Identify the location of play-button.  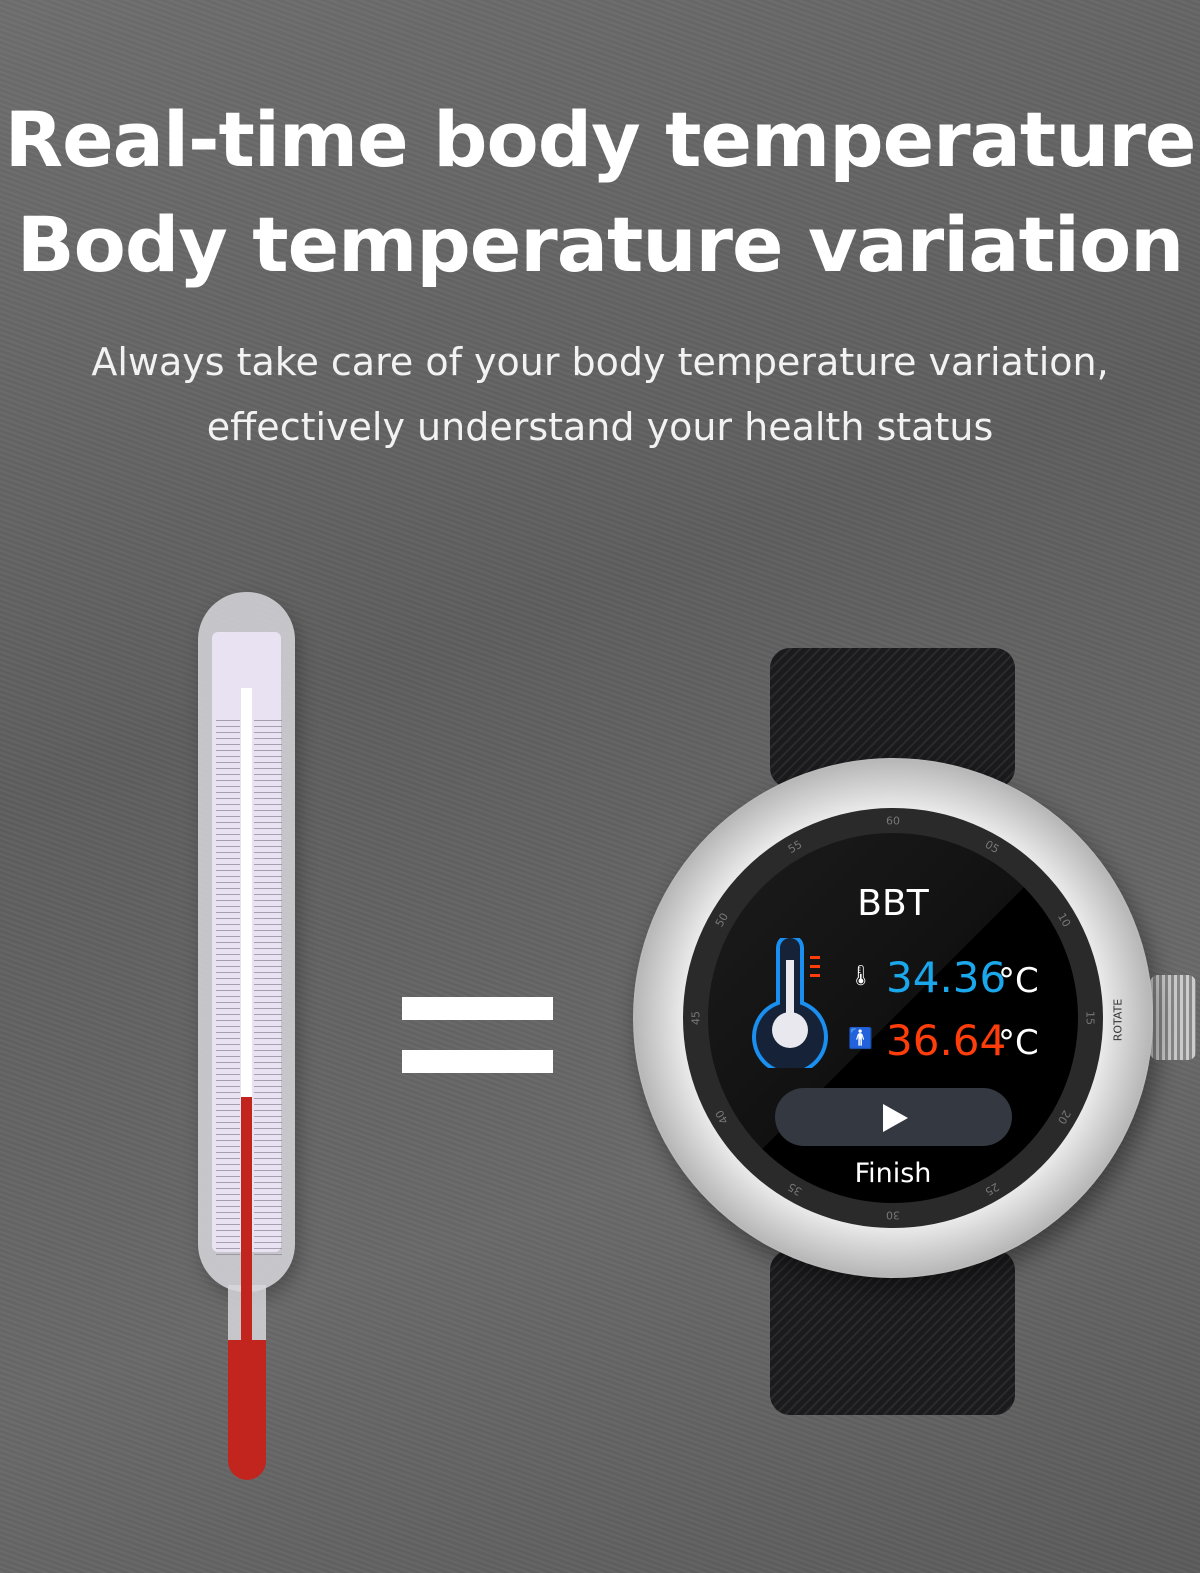
(893, 1117).